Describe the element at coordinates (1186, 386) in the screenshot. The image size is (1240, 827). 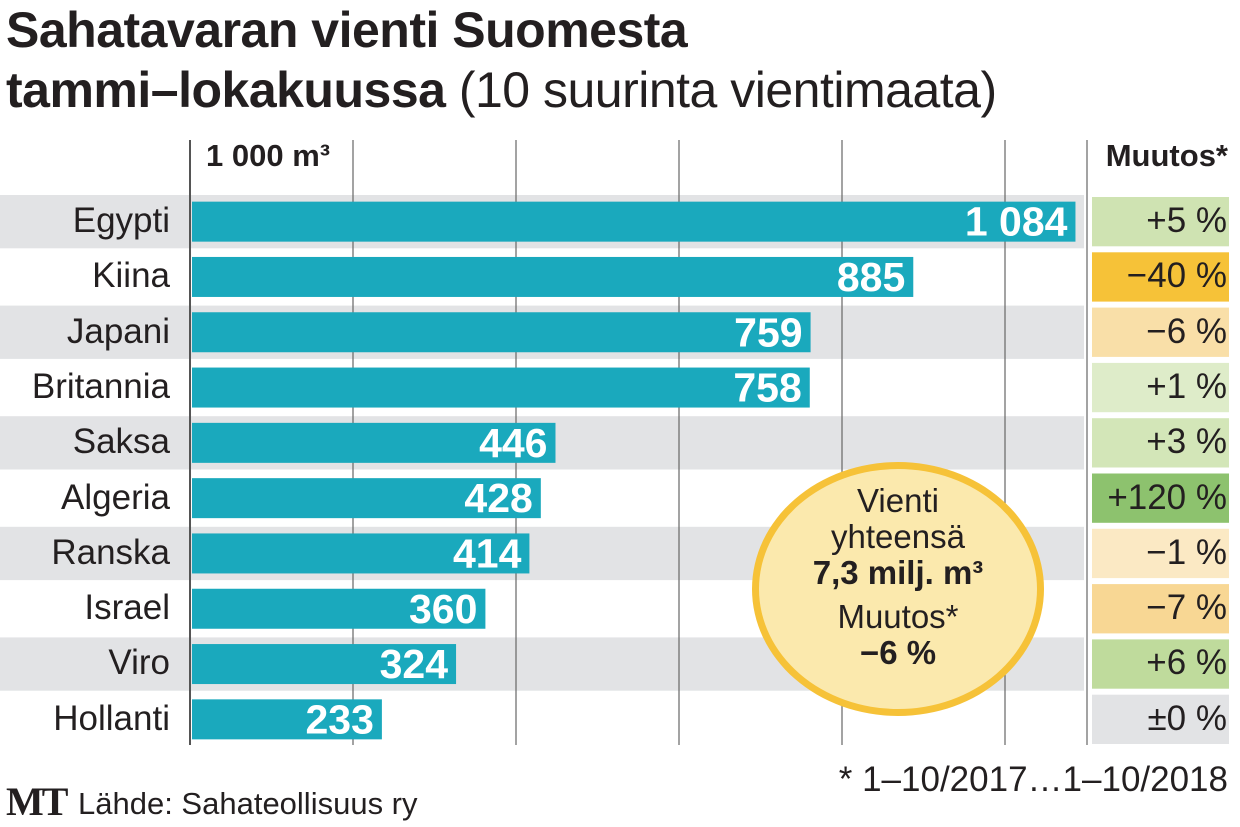
I see `change-value: +1 %` at that location.